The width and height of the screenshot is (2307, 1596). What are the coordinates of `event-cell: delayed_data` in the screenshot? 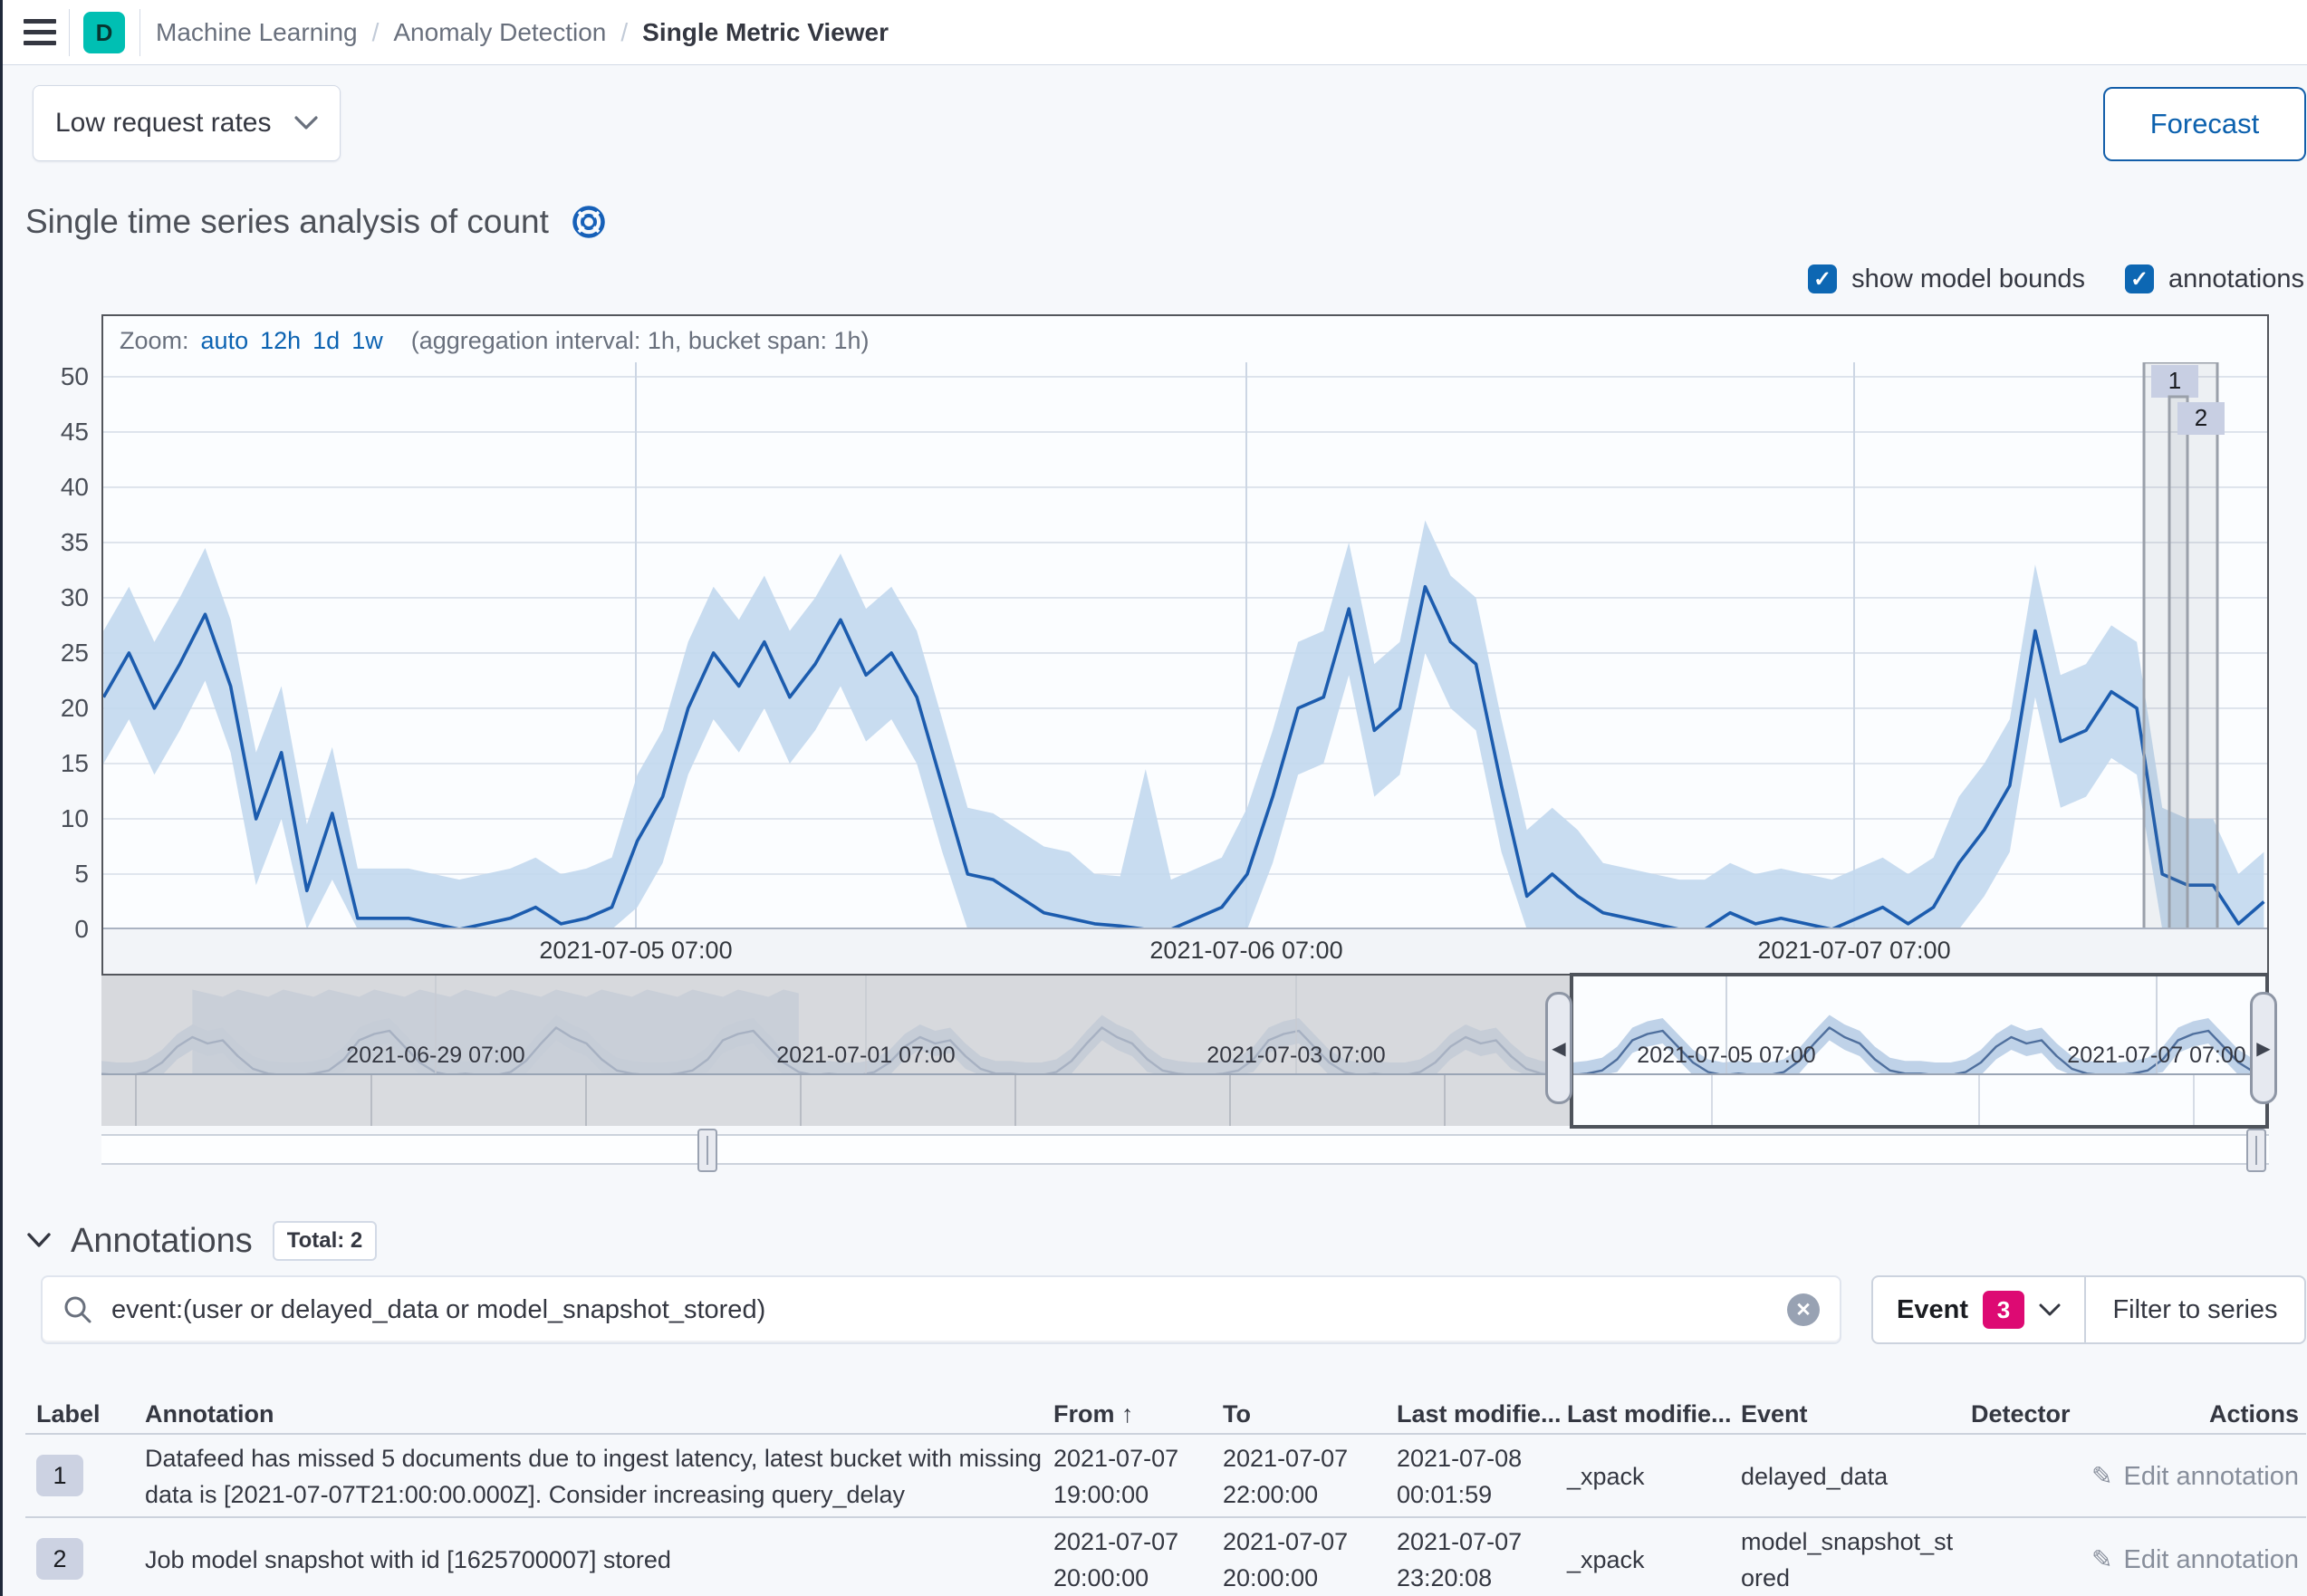 It's located at (1815, 1476).